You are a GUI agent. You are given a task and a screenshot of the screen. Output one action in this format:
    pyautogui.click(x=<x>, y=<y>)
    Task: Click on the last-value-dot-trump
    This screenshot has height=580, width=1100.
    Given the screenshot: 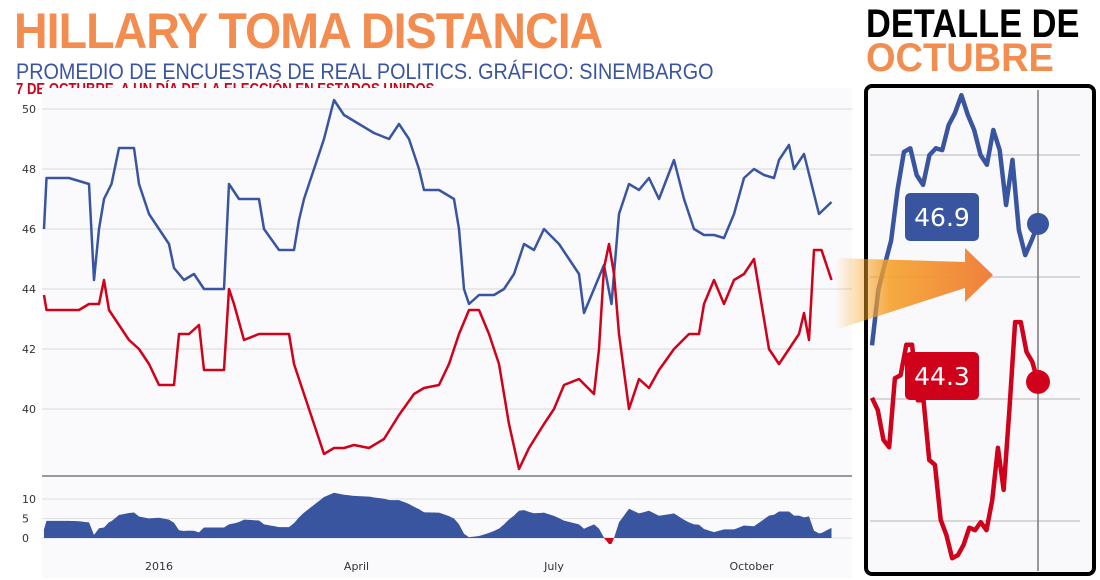 What is the action you would take?
    pyautogui.click(x=1038, y=381)
    